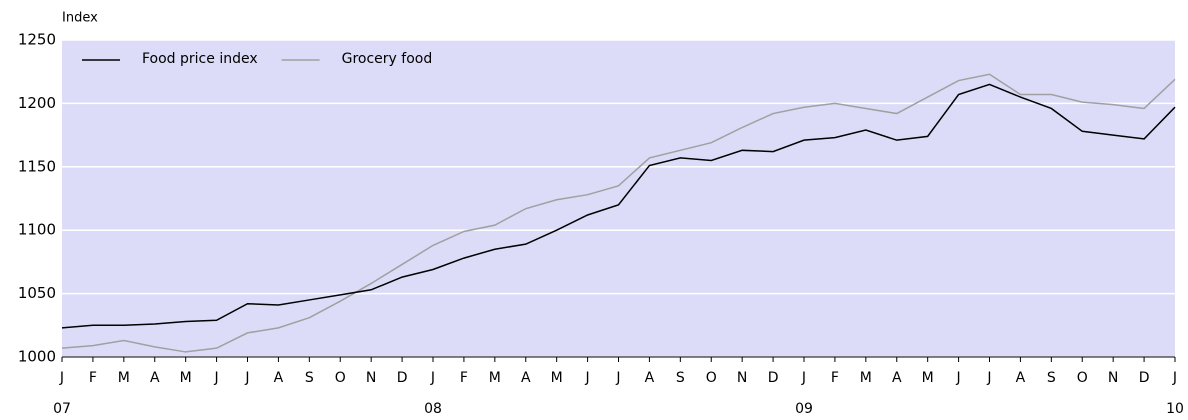 The width and height of the screenshot is (1188, 420). I want to click on y-tick-label: 1200, so click(37, 103).